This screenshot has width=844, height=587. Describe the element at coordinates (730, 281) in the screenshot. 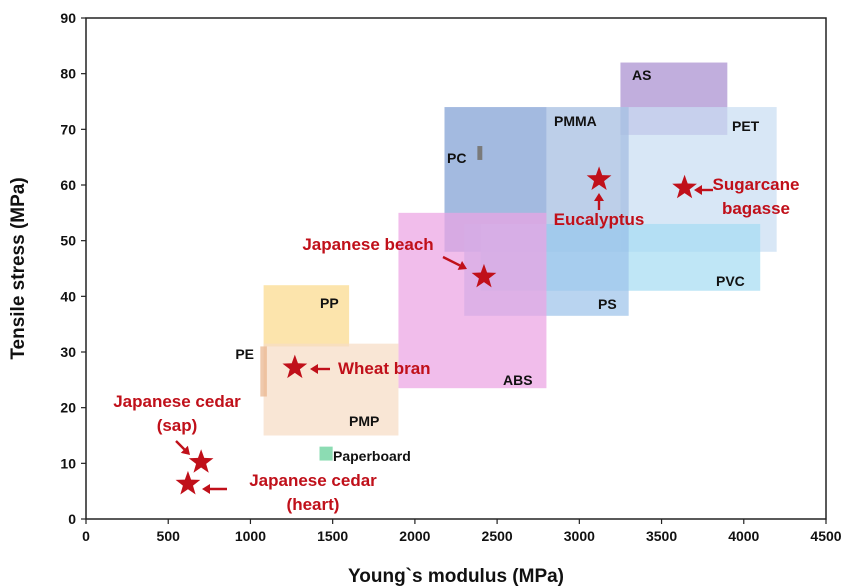

I see `label-pvc: PVC` at that location.